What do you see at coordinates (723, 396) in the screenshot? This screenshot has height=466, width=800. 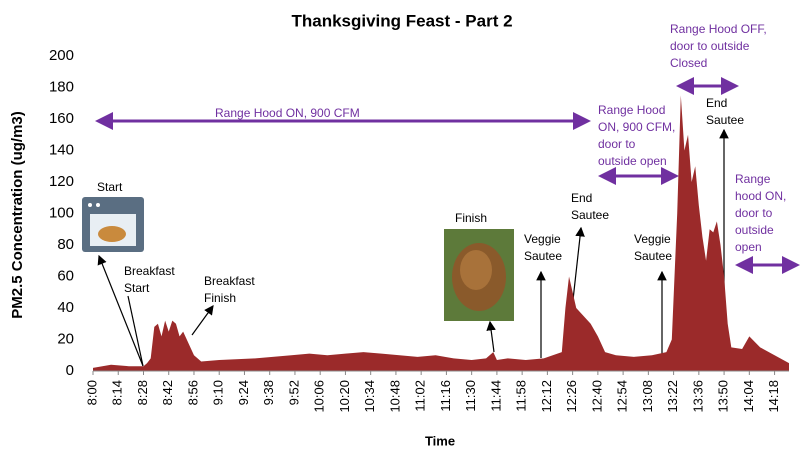 I see `x-tick-label: 13:50` at bounding box center [723, 396].